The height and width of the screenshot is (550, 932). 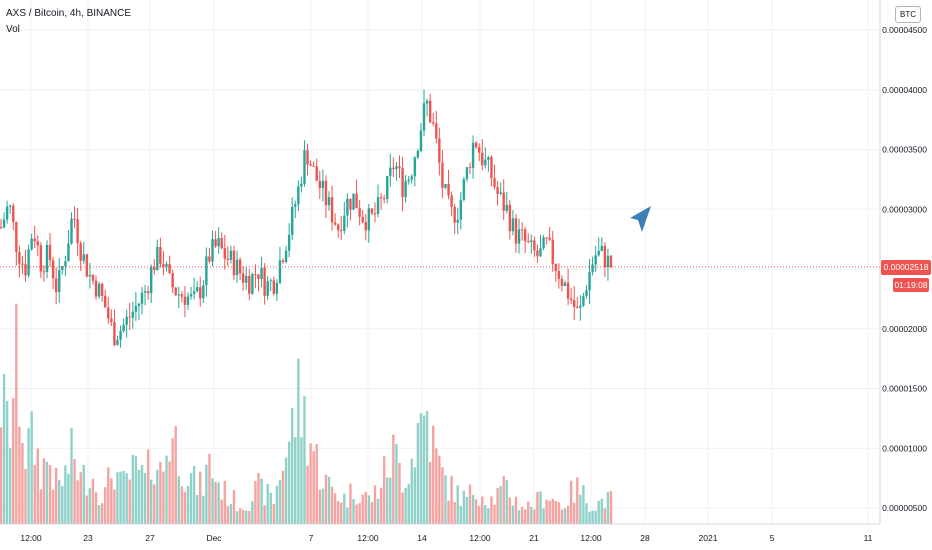 I want to click on volume-legend-label: Vol, so click(x=13, y=29).